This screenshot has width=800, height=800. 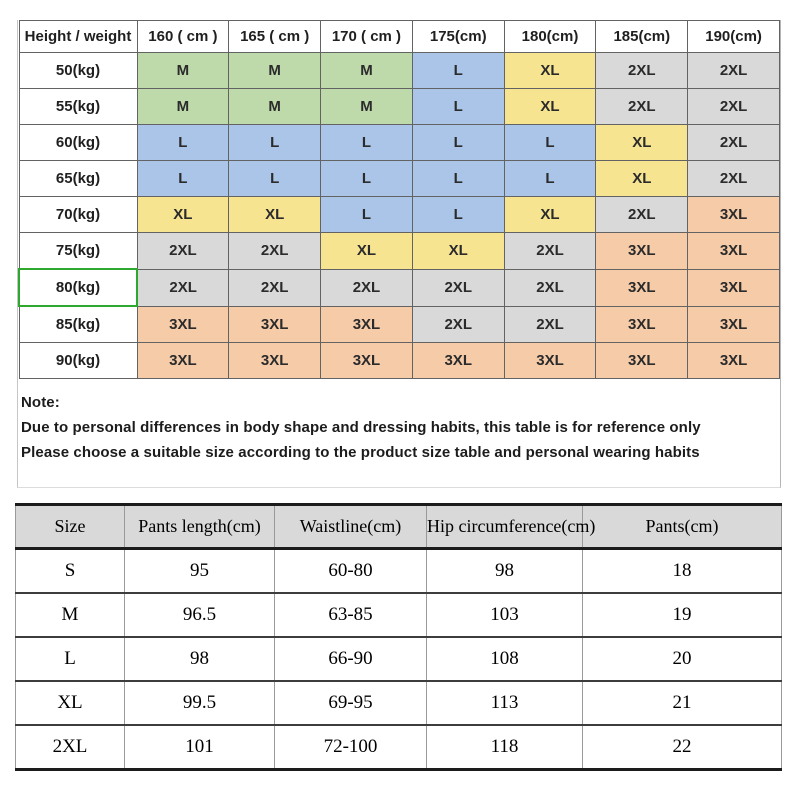 I want to click on measurement-row: S 95 60-80 98 18, so click(x=398, y=571).